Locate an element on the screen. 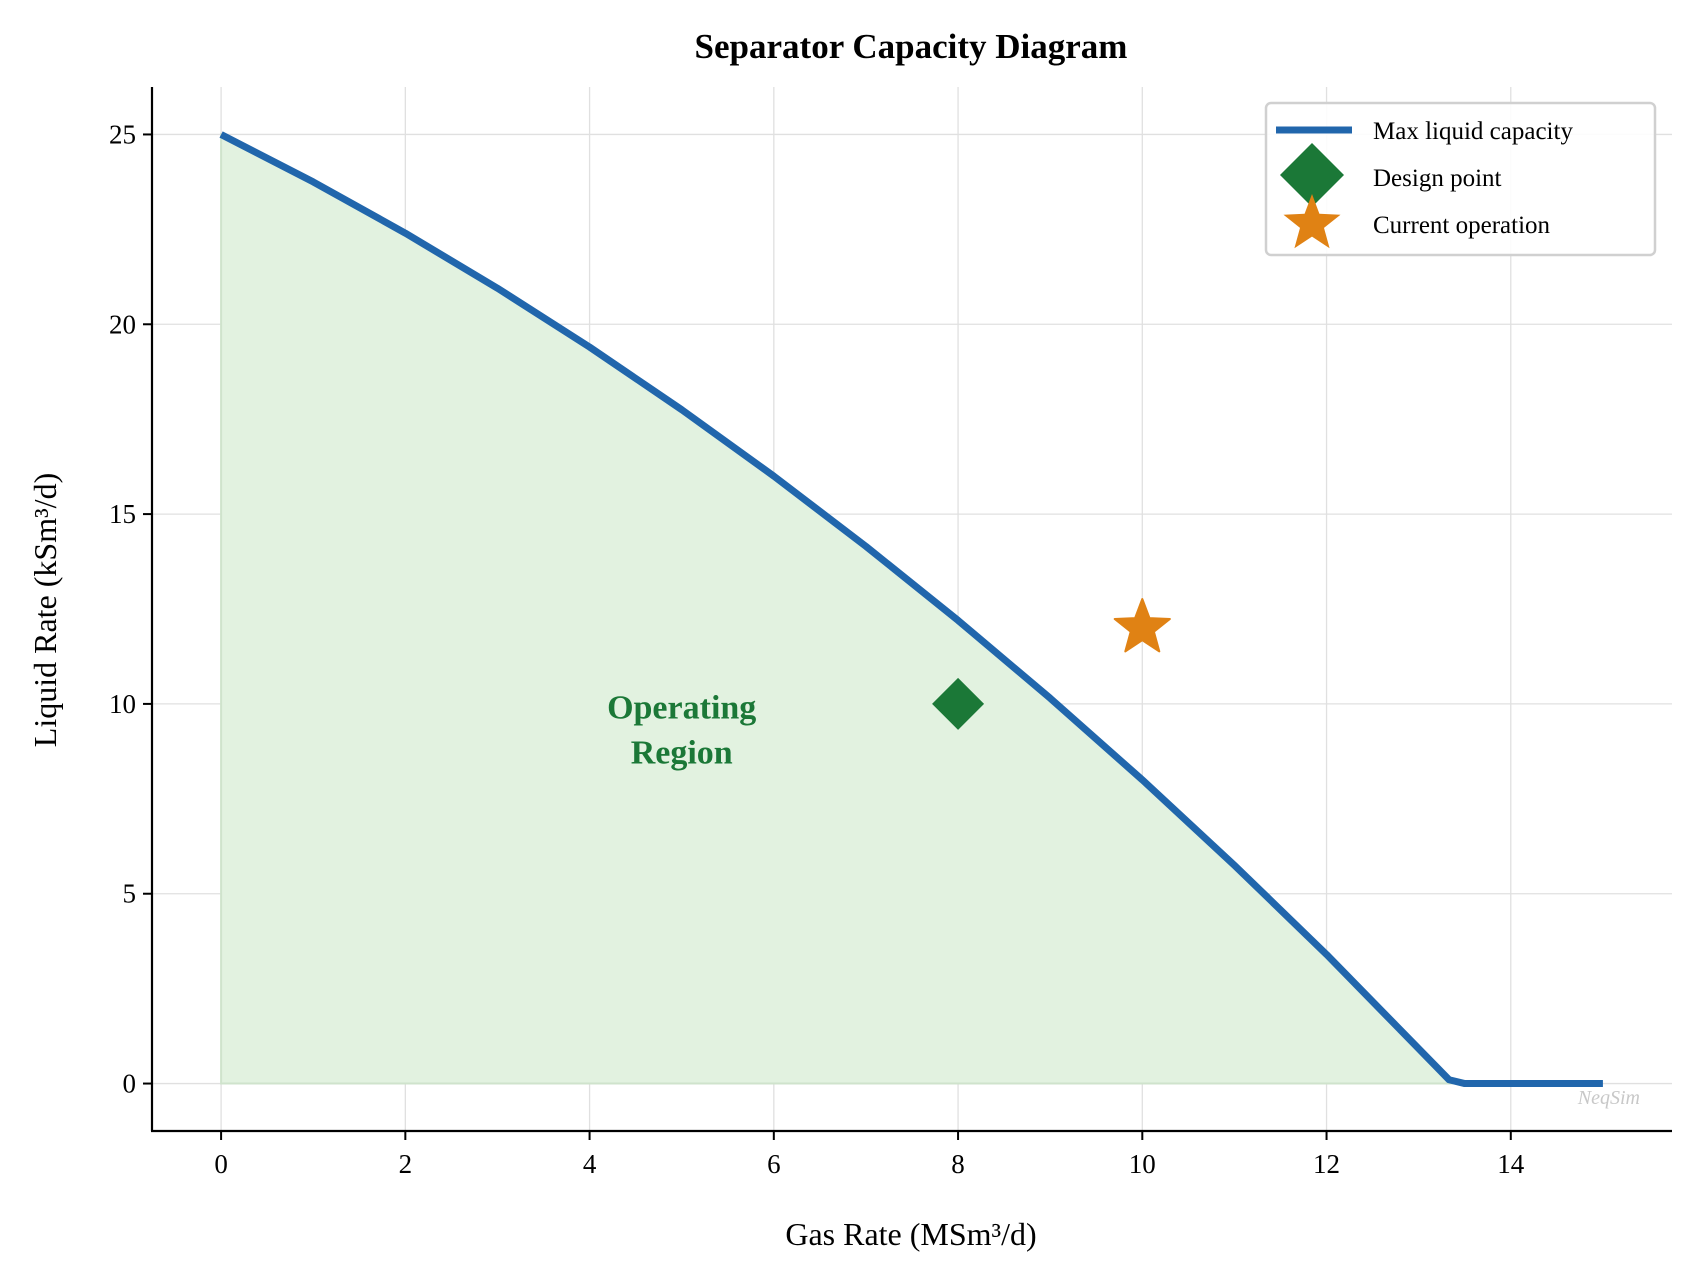 Image resolution: width=1692 pixels, height=1274 pixels. legend-star-icon is located at coordinates (1312, 221).